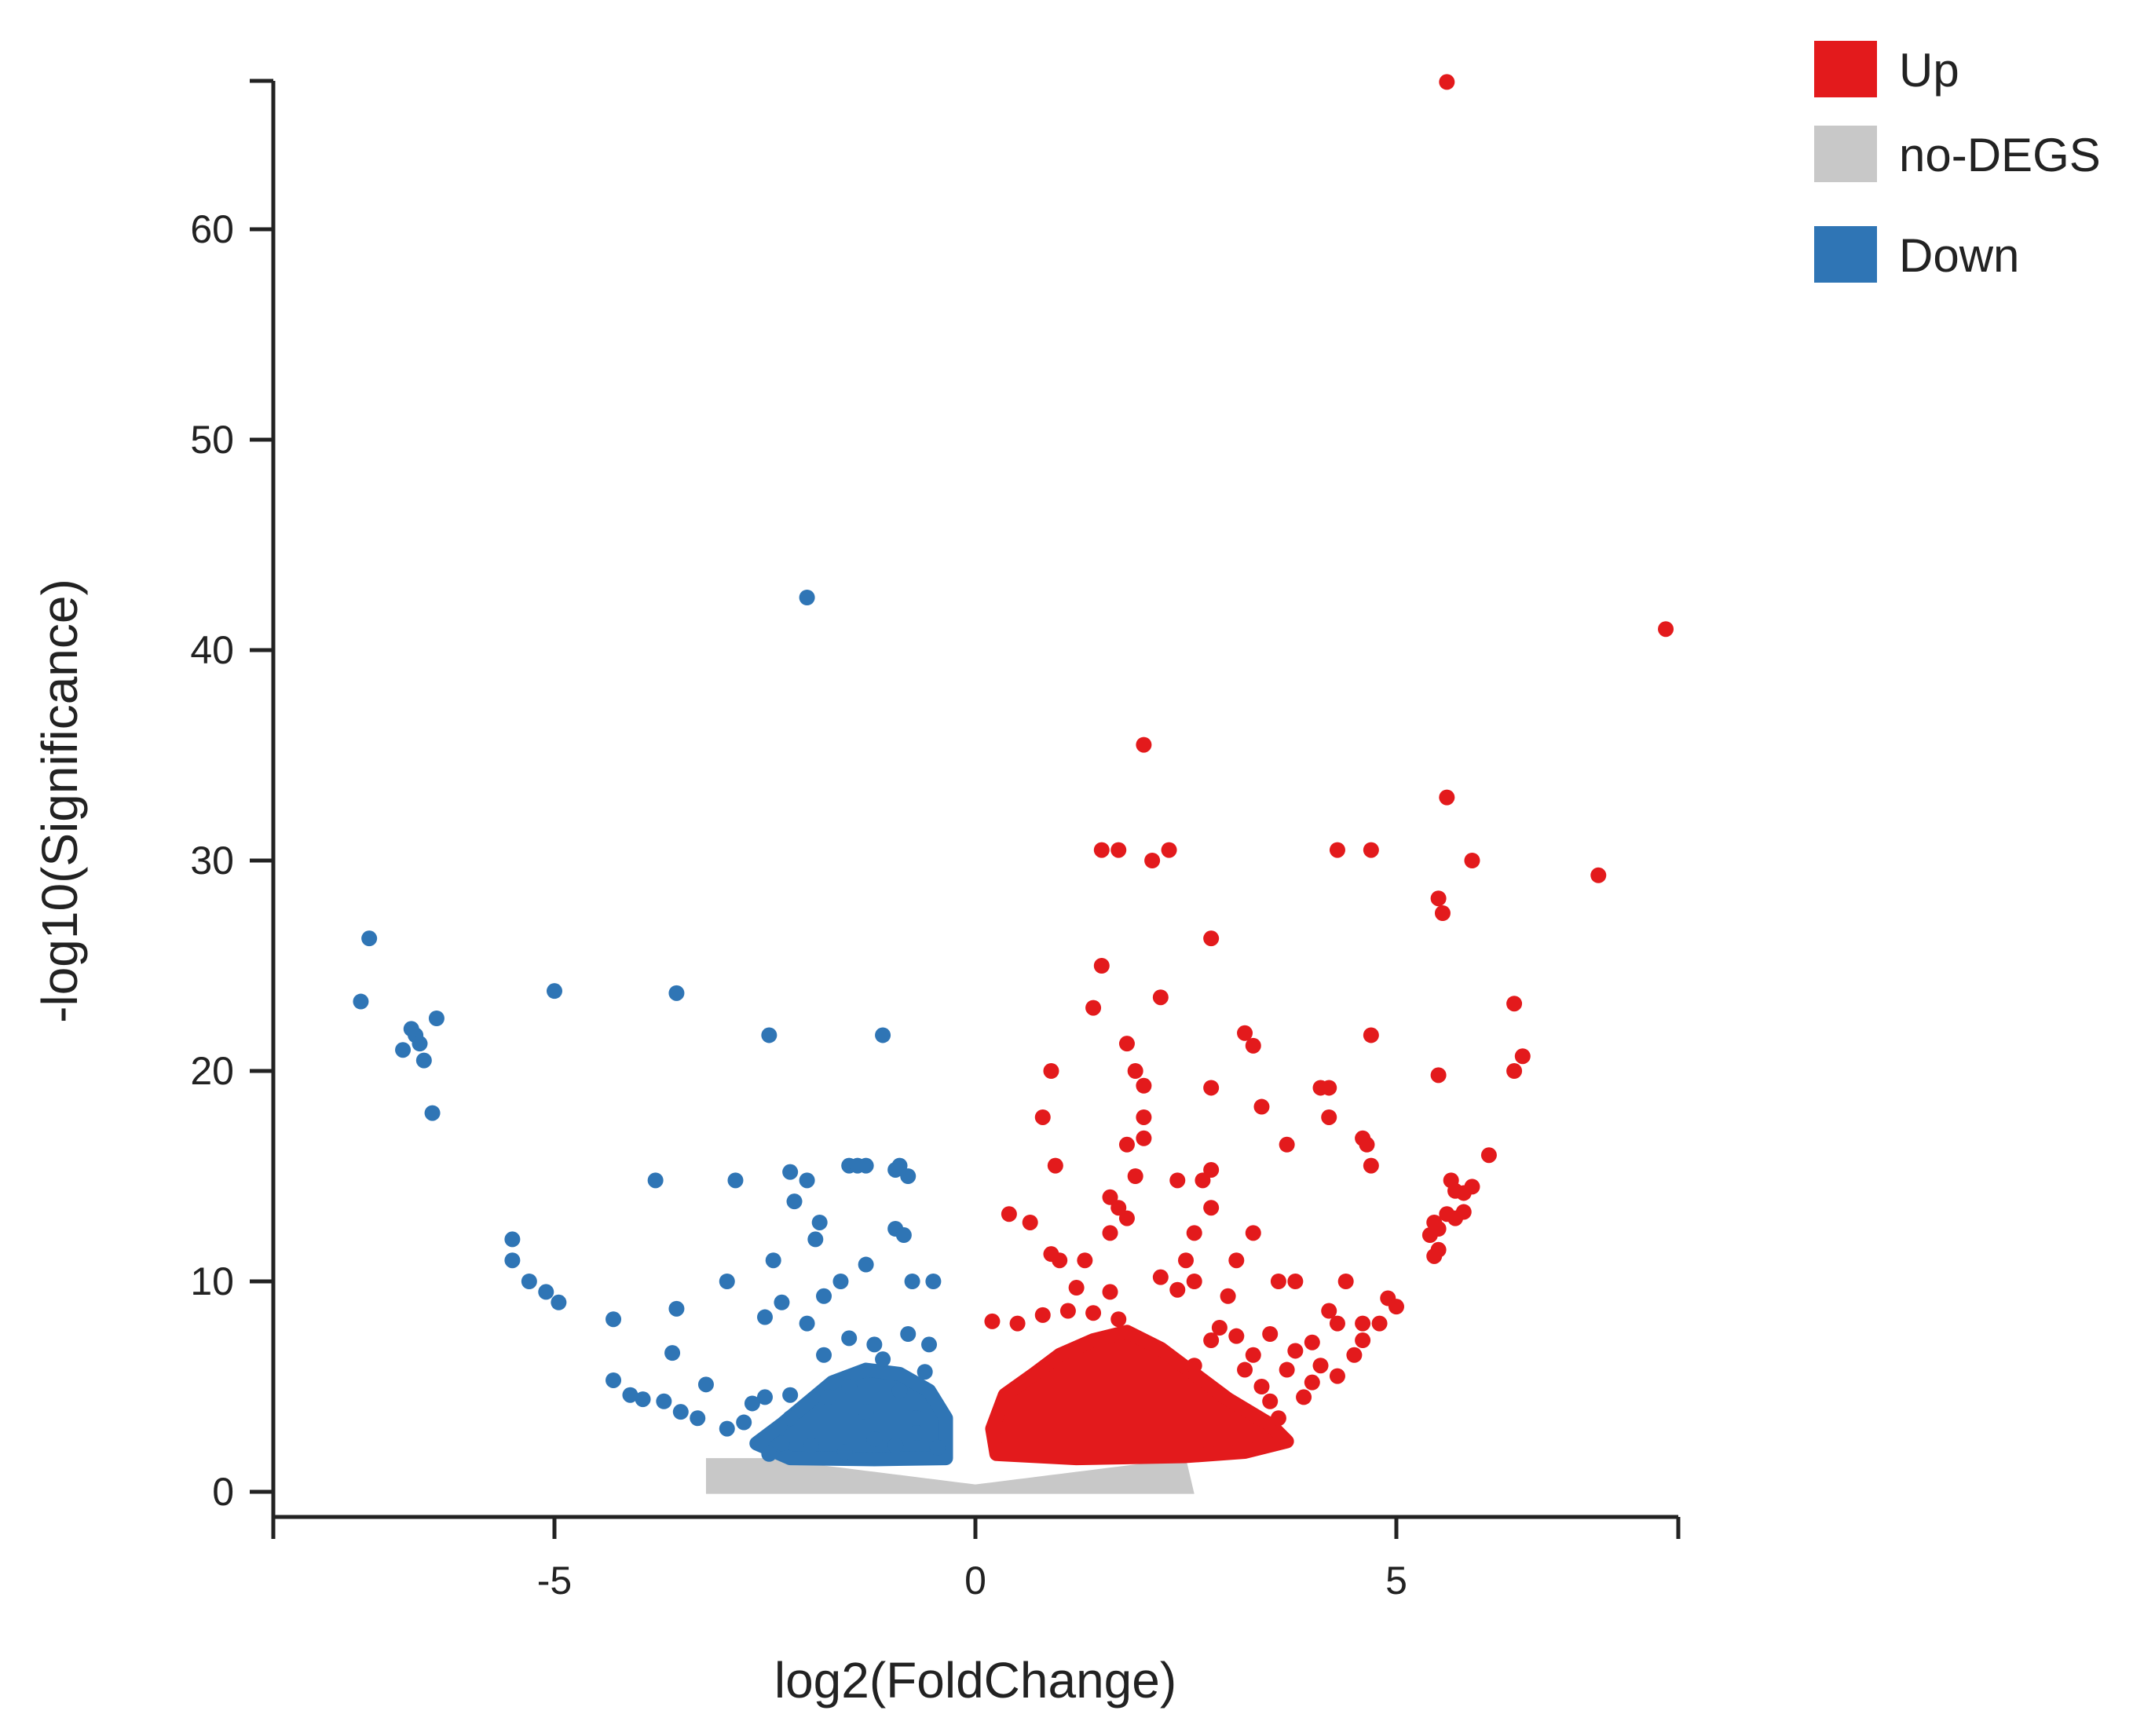 Image resolution: width=2155 pixels, height=1736 pixels. Describe the element at coordinates (975, 1681) in the screenshot. I see `x-axis-title: log2(FoldChange)` at that location.